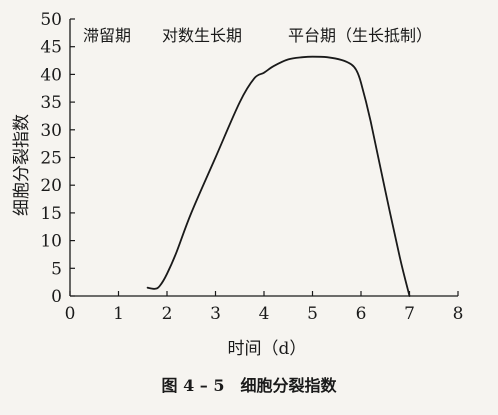 This screenshot has height=415, width=498. Describe the element at coordinates (51, 20) in the screenshot. I see `y-tick-label: 50` at that location.